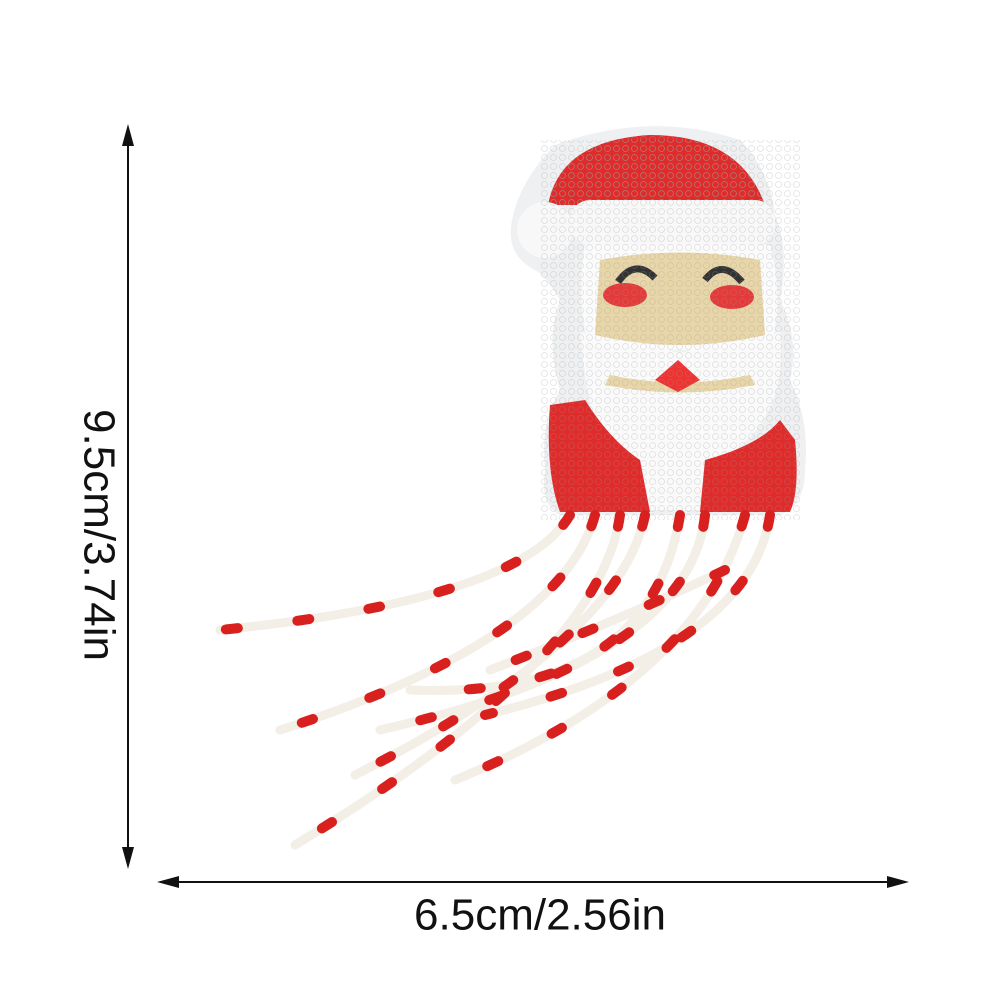 The height and width of the screenshot is (1001, 1001). What do you see at coordinates (98, 535) in the screenshot?
I see `height-label: 9.5cm/3.74in` at bounding box center [98, 535].